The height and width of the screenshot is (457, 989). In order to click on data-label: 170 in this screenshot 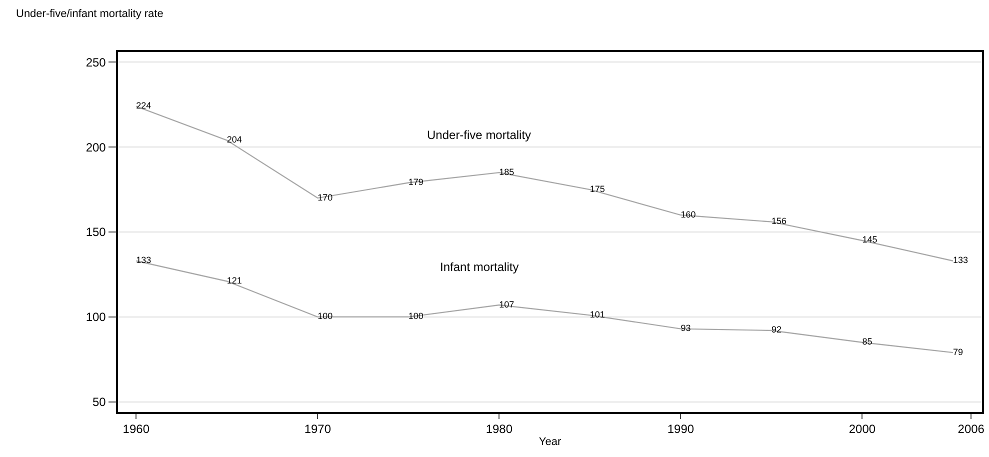, I will do `click(325, 197)`.